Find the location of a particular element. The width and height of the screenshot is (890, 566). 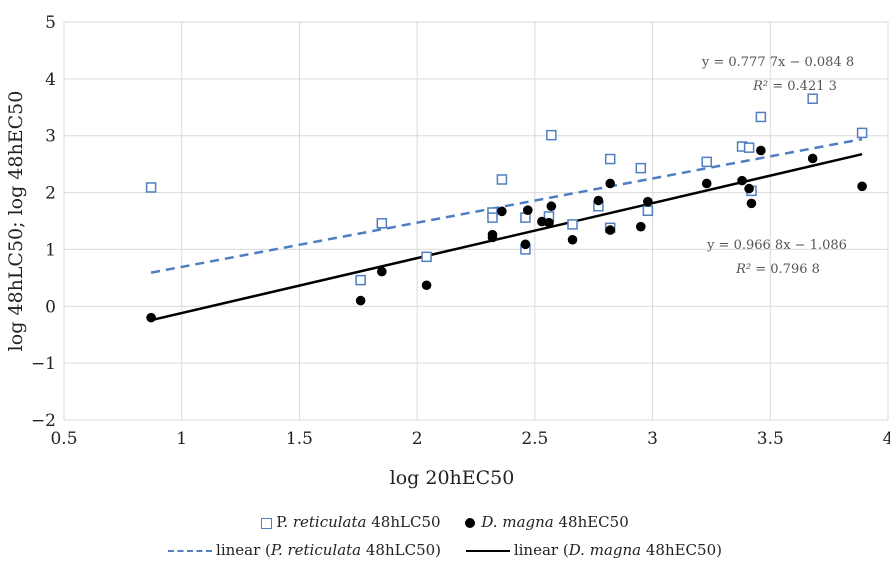

y-tick-labels: −2 −1 0 1 2 3 4 5 is located at coordinates (43, 222).